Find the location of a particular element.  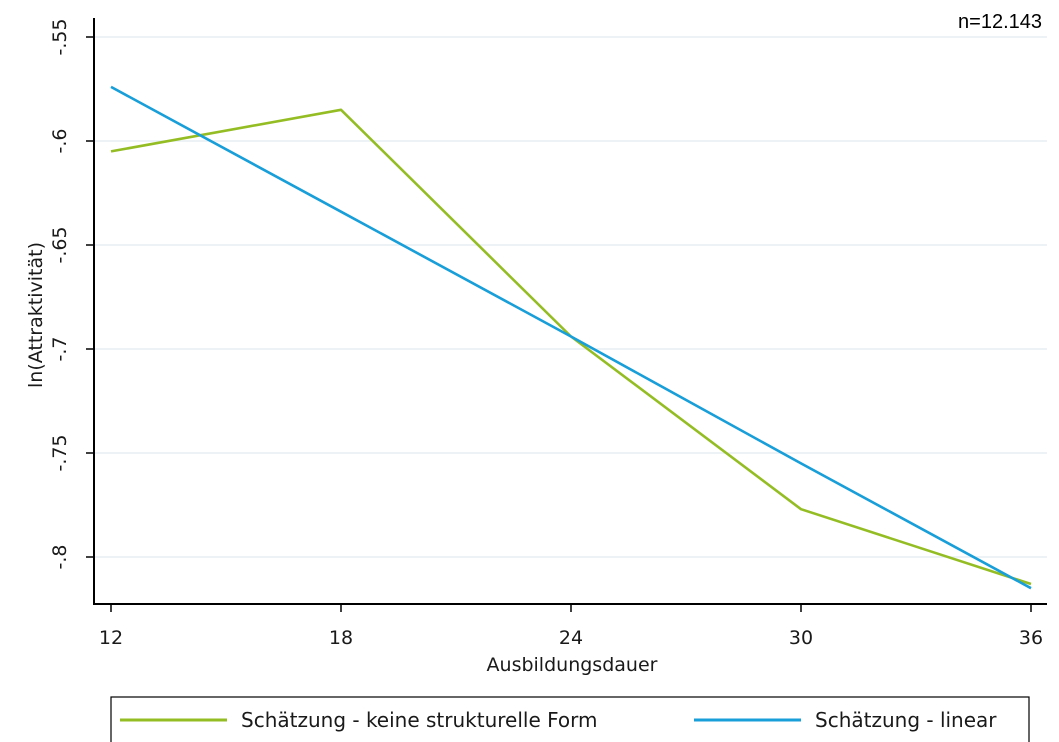

legend-box is located at coordinates (570, 719).